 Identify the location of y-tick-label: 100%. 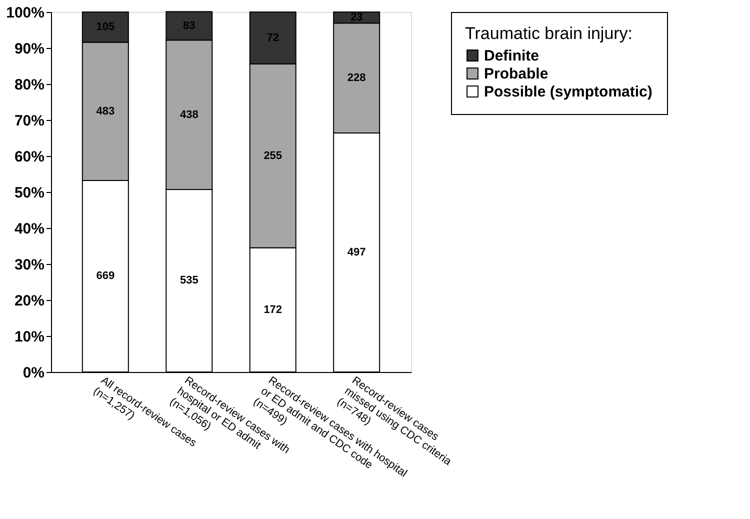
(25, 13).